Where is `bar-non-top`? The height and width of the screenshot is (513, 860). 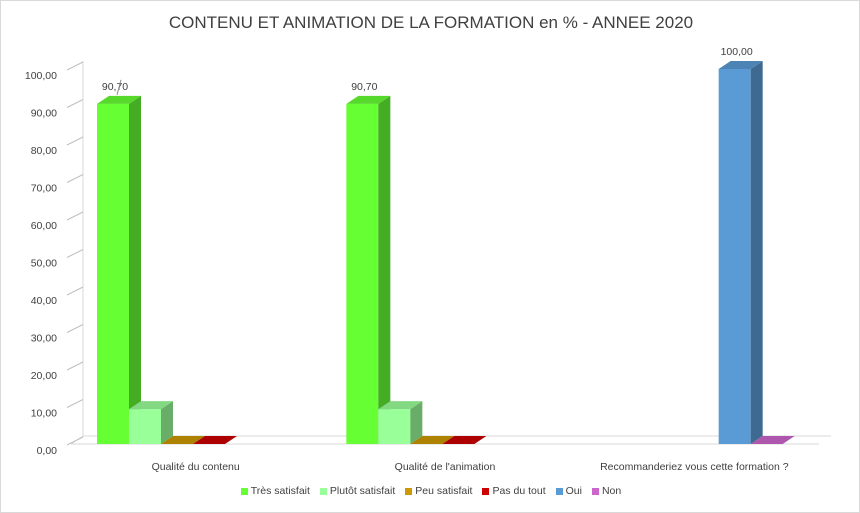
bar-non-top is located at coordinates (772, 440).